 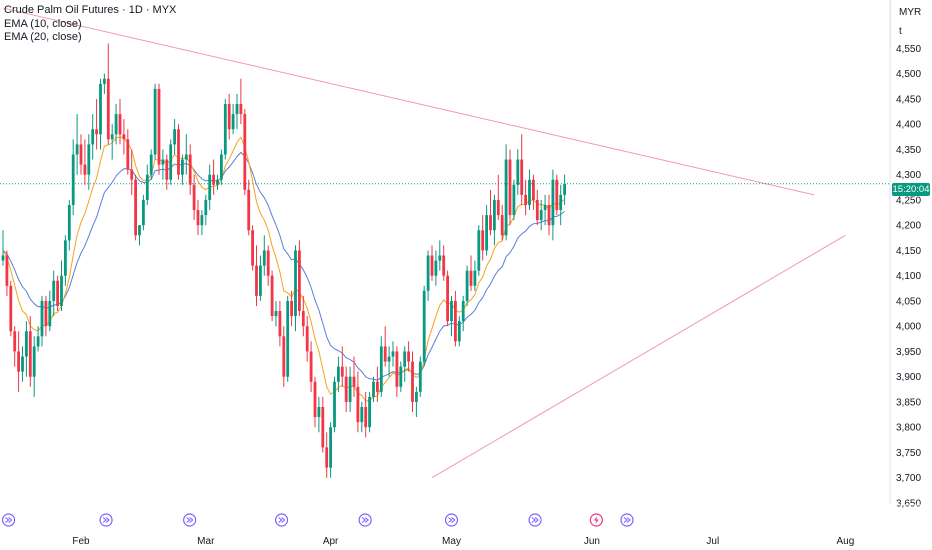 What do you see at coordinates (908, 402) in the screenshot?
I see `y-tick-label: 3,850` at bounding box center [908, 402].